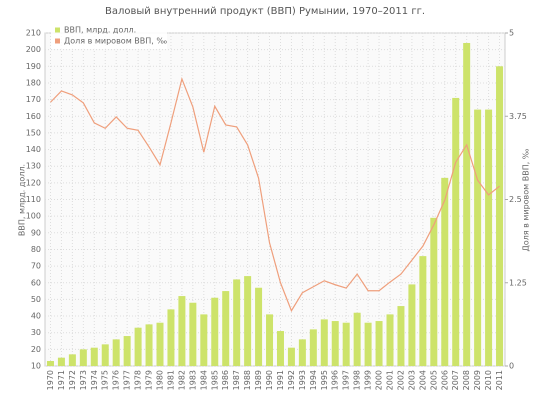 The image size is (533, 400). I want to click on y-tick-label: 120, so click(33, 182).